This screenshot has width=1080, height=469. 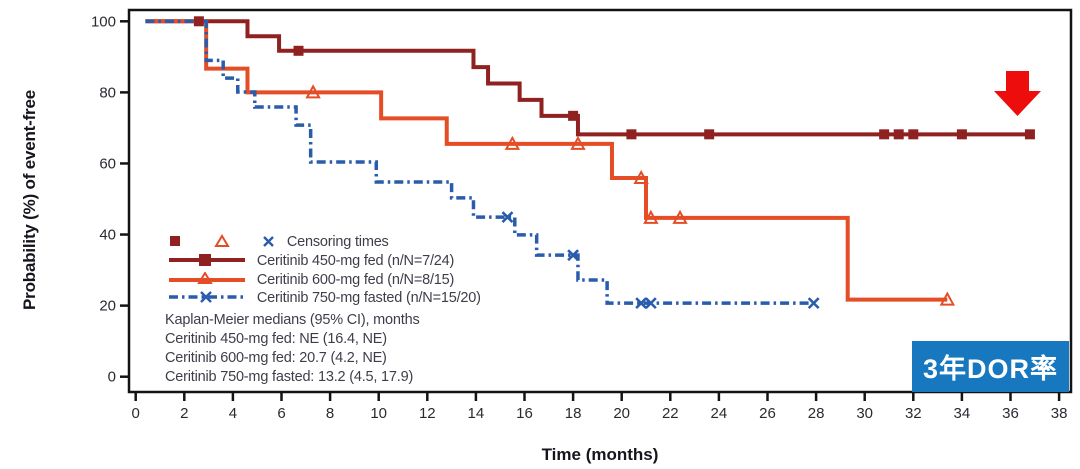 What do you see at coordinates (1059, 413) in the screenshot?
I see `x-tick-label: 38` at bounding box center [1059, 413].